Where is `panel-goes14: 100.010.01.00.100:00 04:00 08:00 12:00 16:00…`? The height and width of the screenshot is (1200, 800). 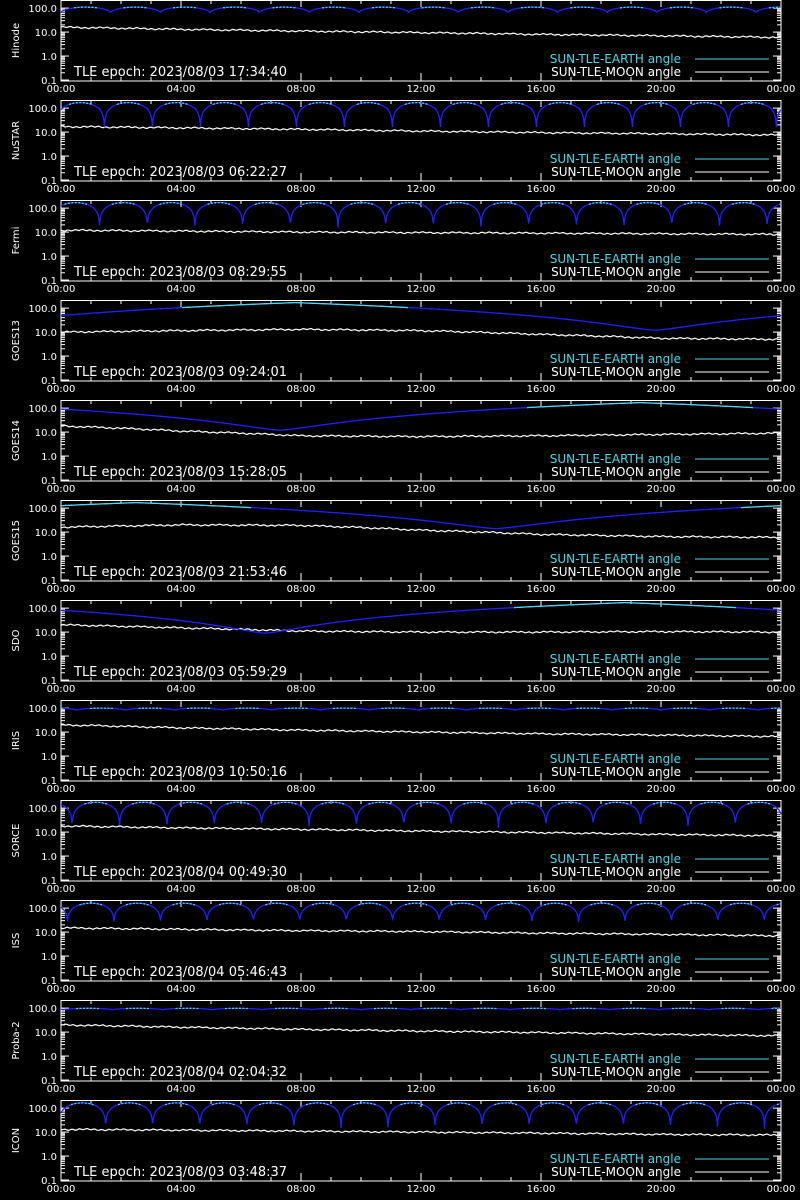
panel-goes14: 100.010.01.00.100:00 04:00 08:00 12:00 16:00… is located at coordinates (403, 447).